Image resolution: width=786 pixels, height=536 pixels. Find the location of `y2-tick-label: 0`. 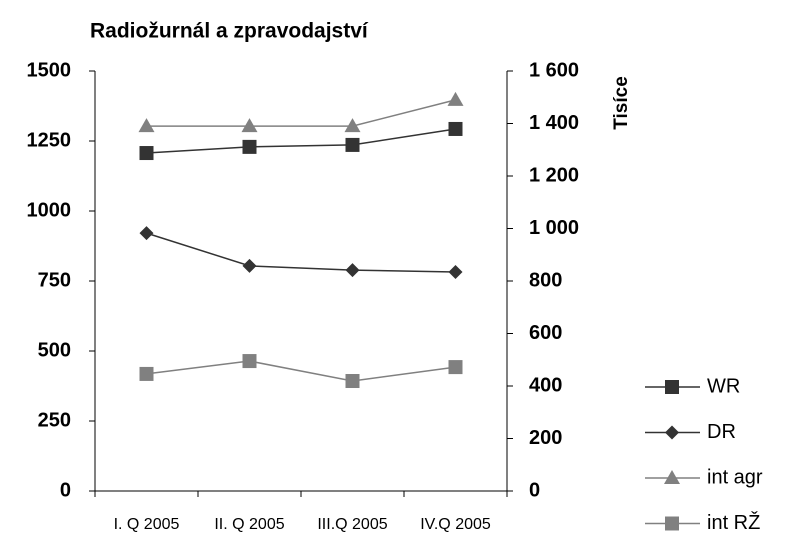

y2-tick-label: 0 is located at coordinates (534, 490).